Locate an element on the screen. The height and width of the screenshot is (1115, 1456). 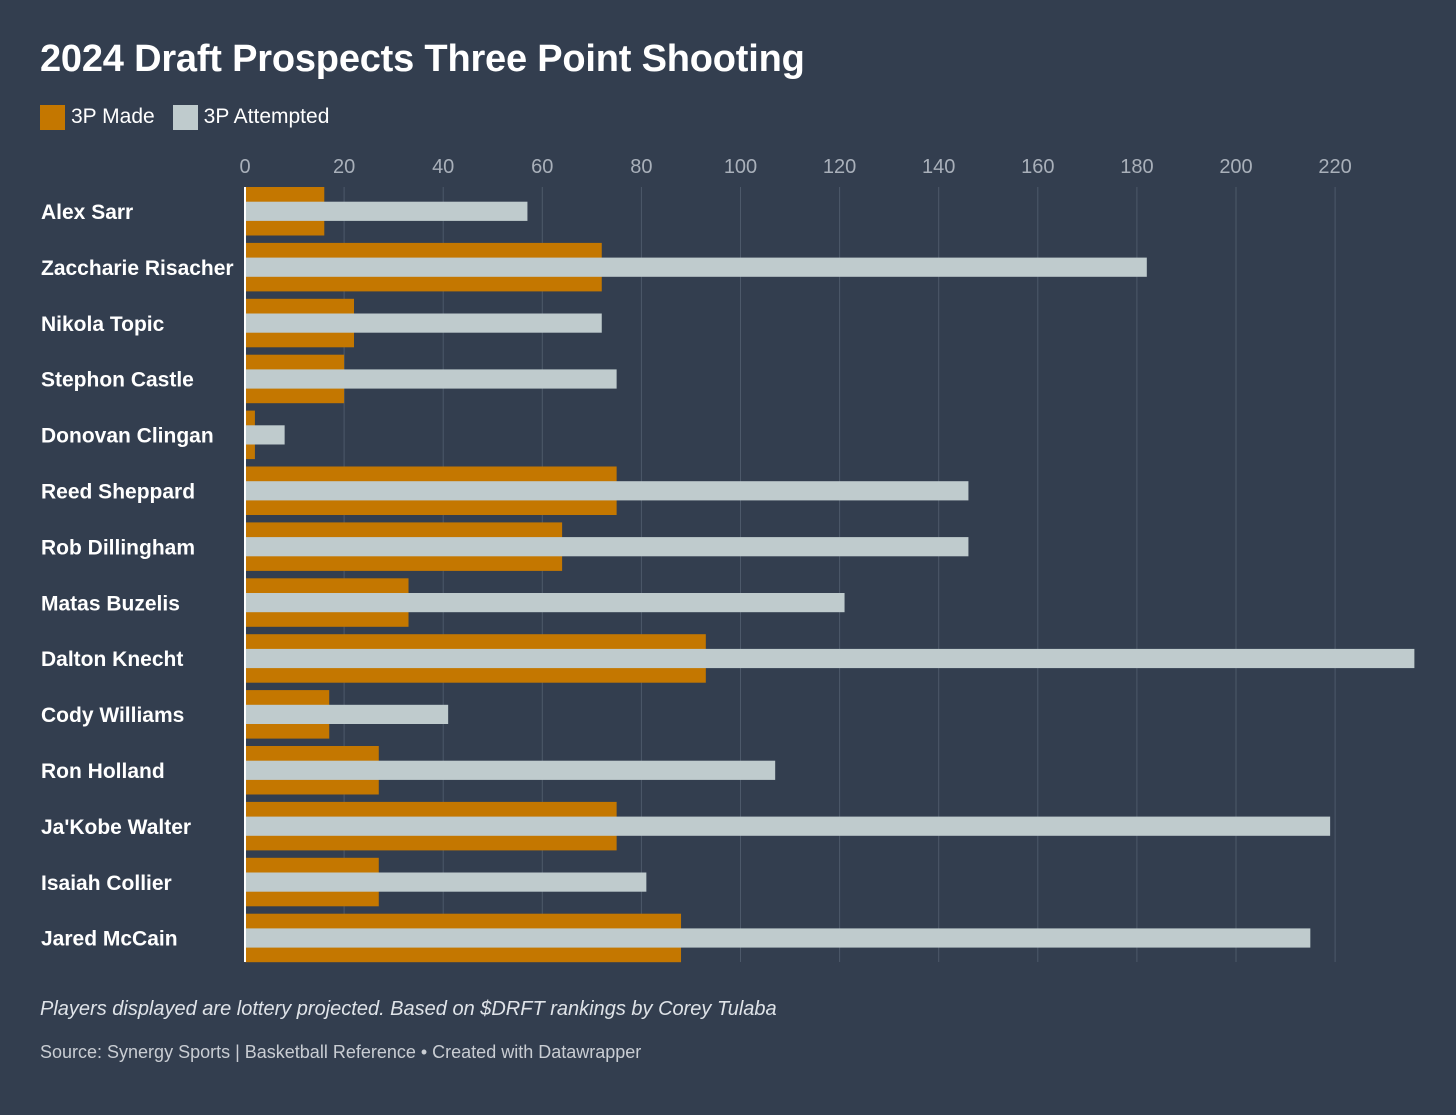
legend-item-made: 3P Made is located at coordinates (97, 117).